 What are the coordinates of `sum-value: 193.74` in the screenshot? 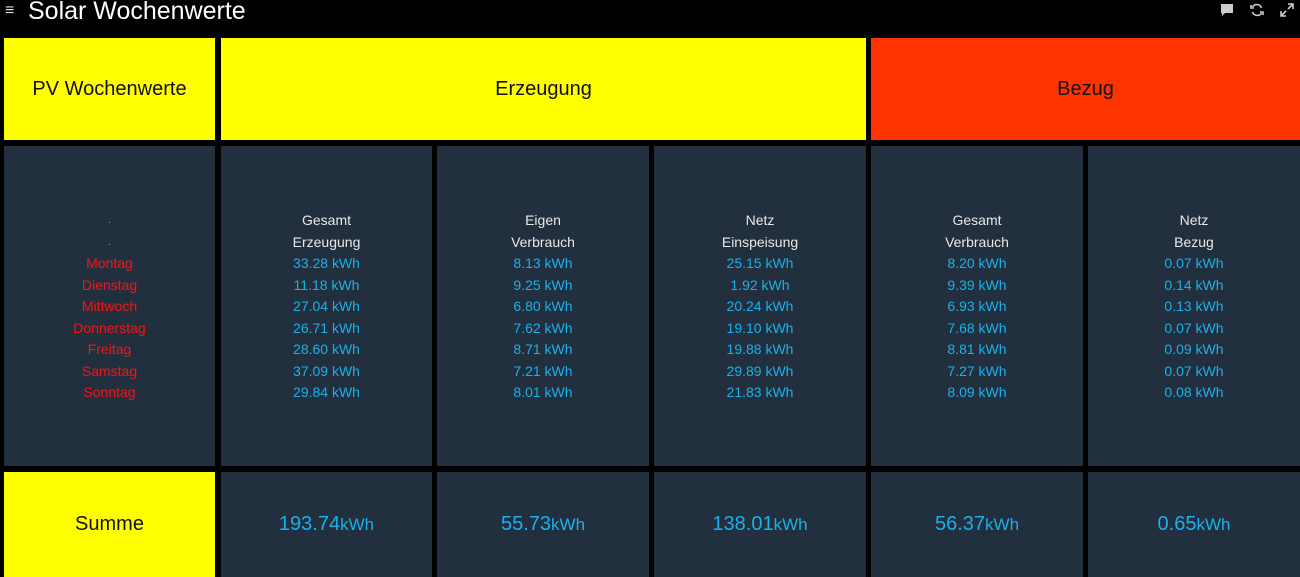 It's located at (309, 524).